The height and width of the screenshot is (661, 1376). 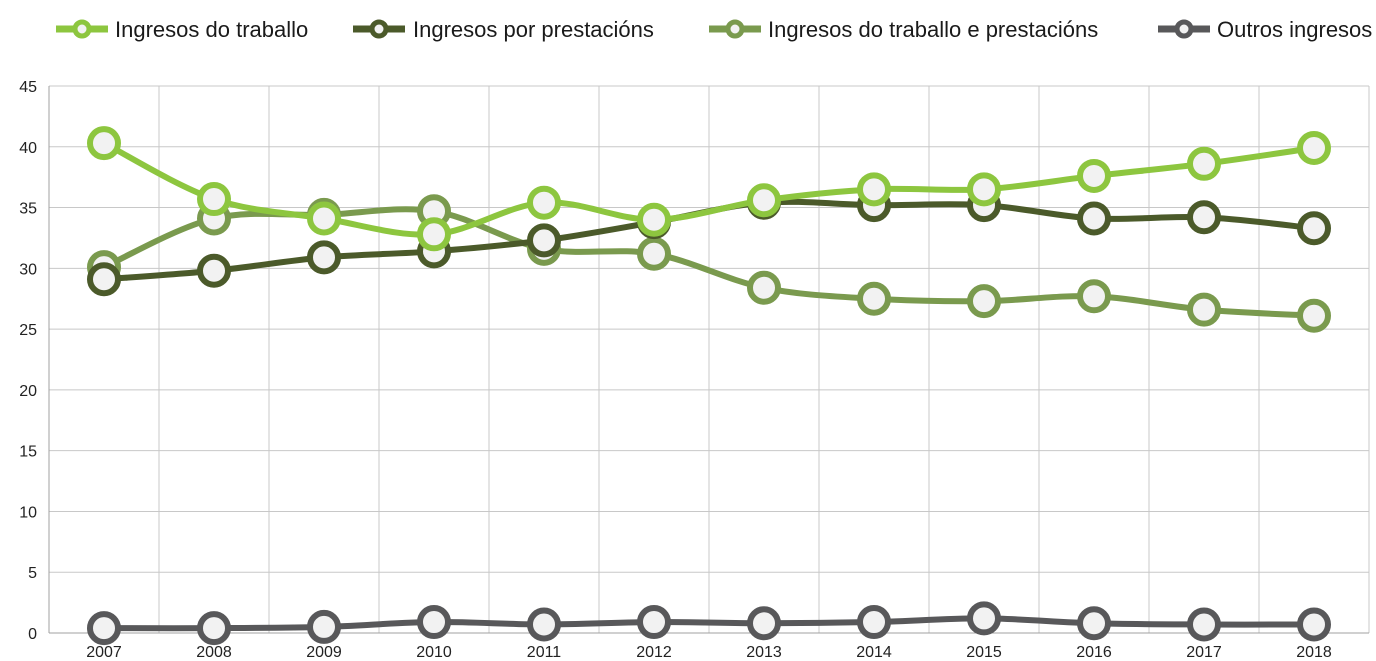 I want to click on x-tick-label: 2014, so click(x=874, y=652).